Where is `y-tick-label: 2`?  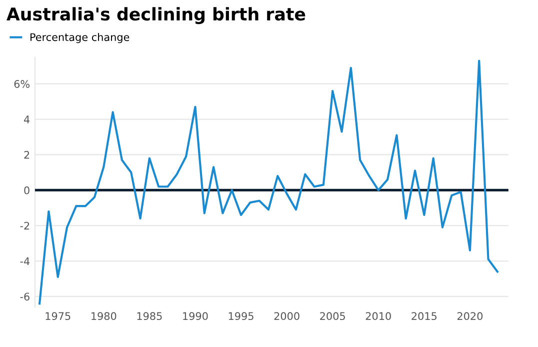 y-tick-label: 2 is located at coordinates (27, 154).